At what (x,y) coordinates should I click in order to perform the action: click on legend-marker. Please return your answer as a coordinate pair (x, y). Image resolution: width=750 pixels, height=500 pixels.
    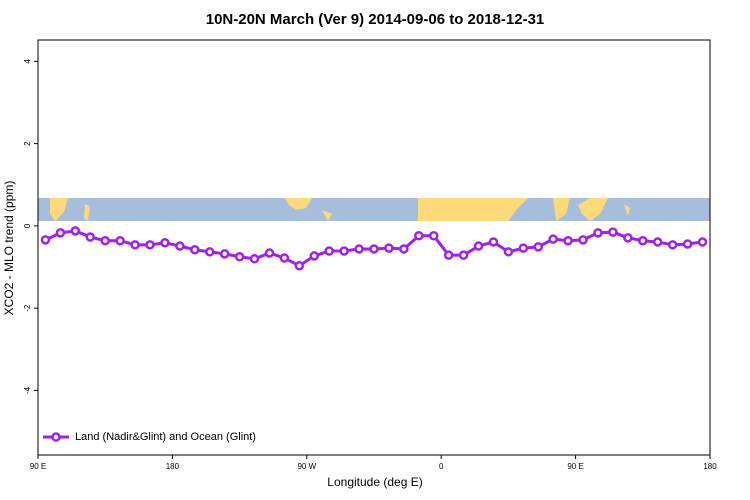
    Looking at the image, I should click on (56, 437).